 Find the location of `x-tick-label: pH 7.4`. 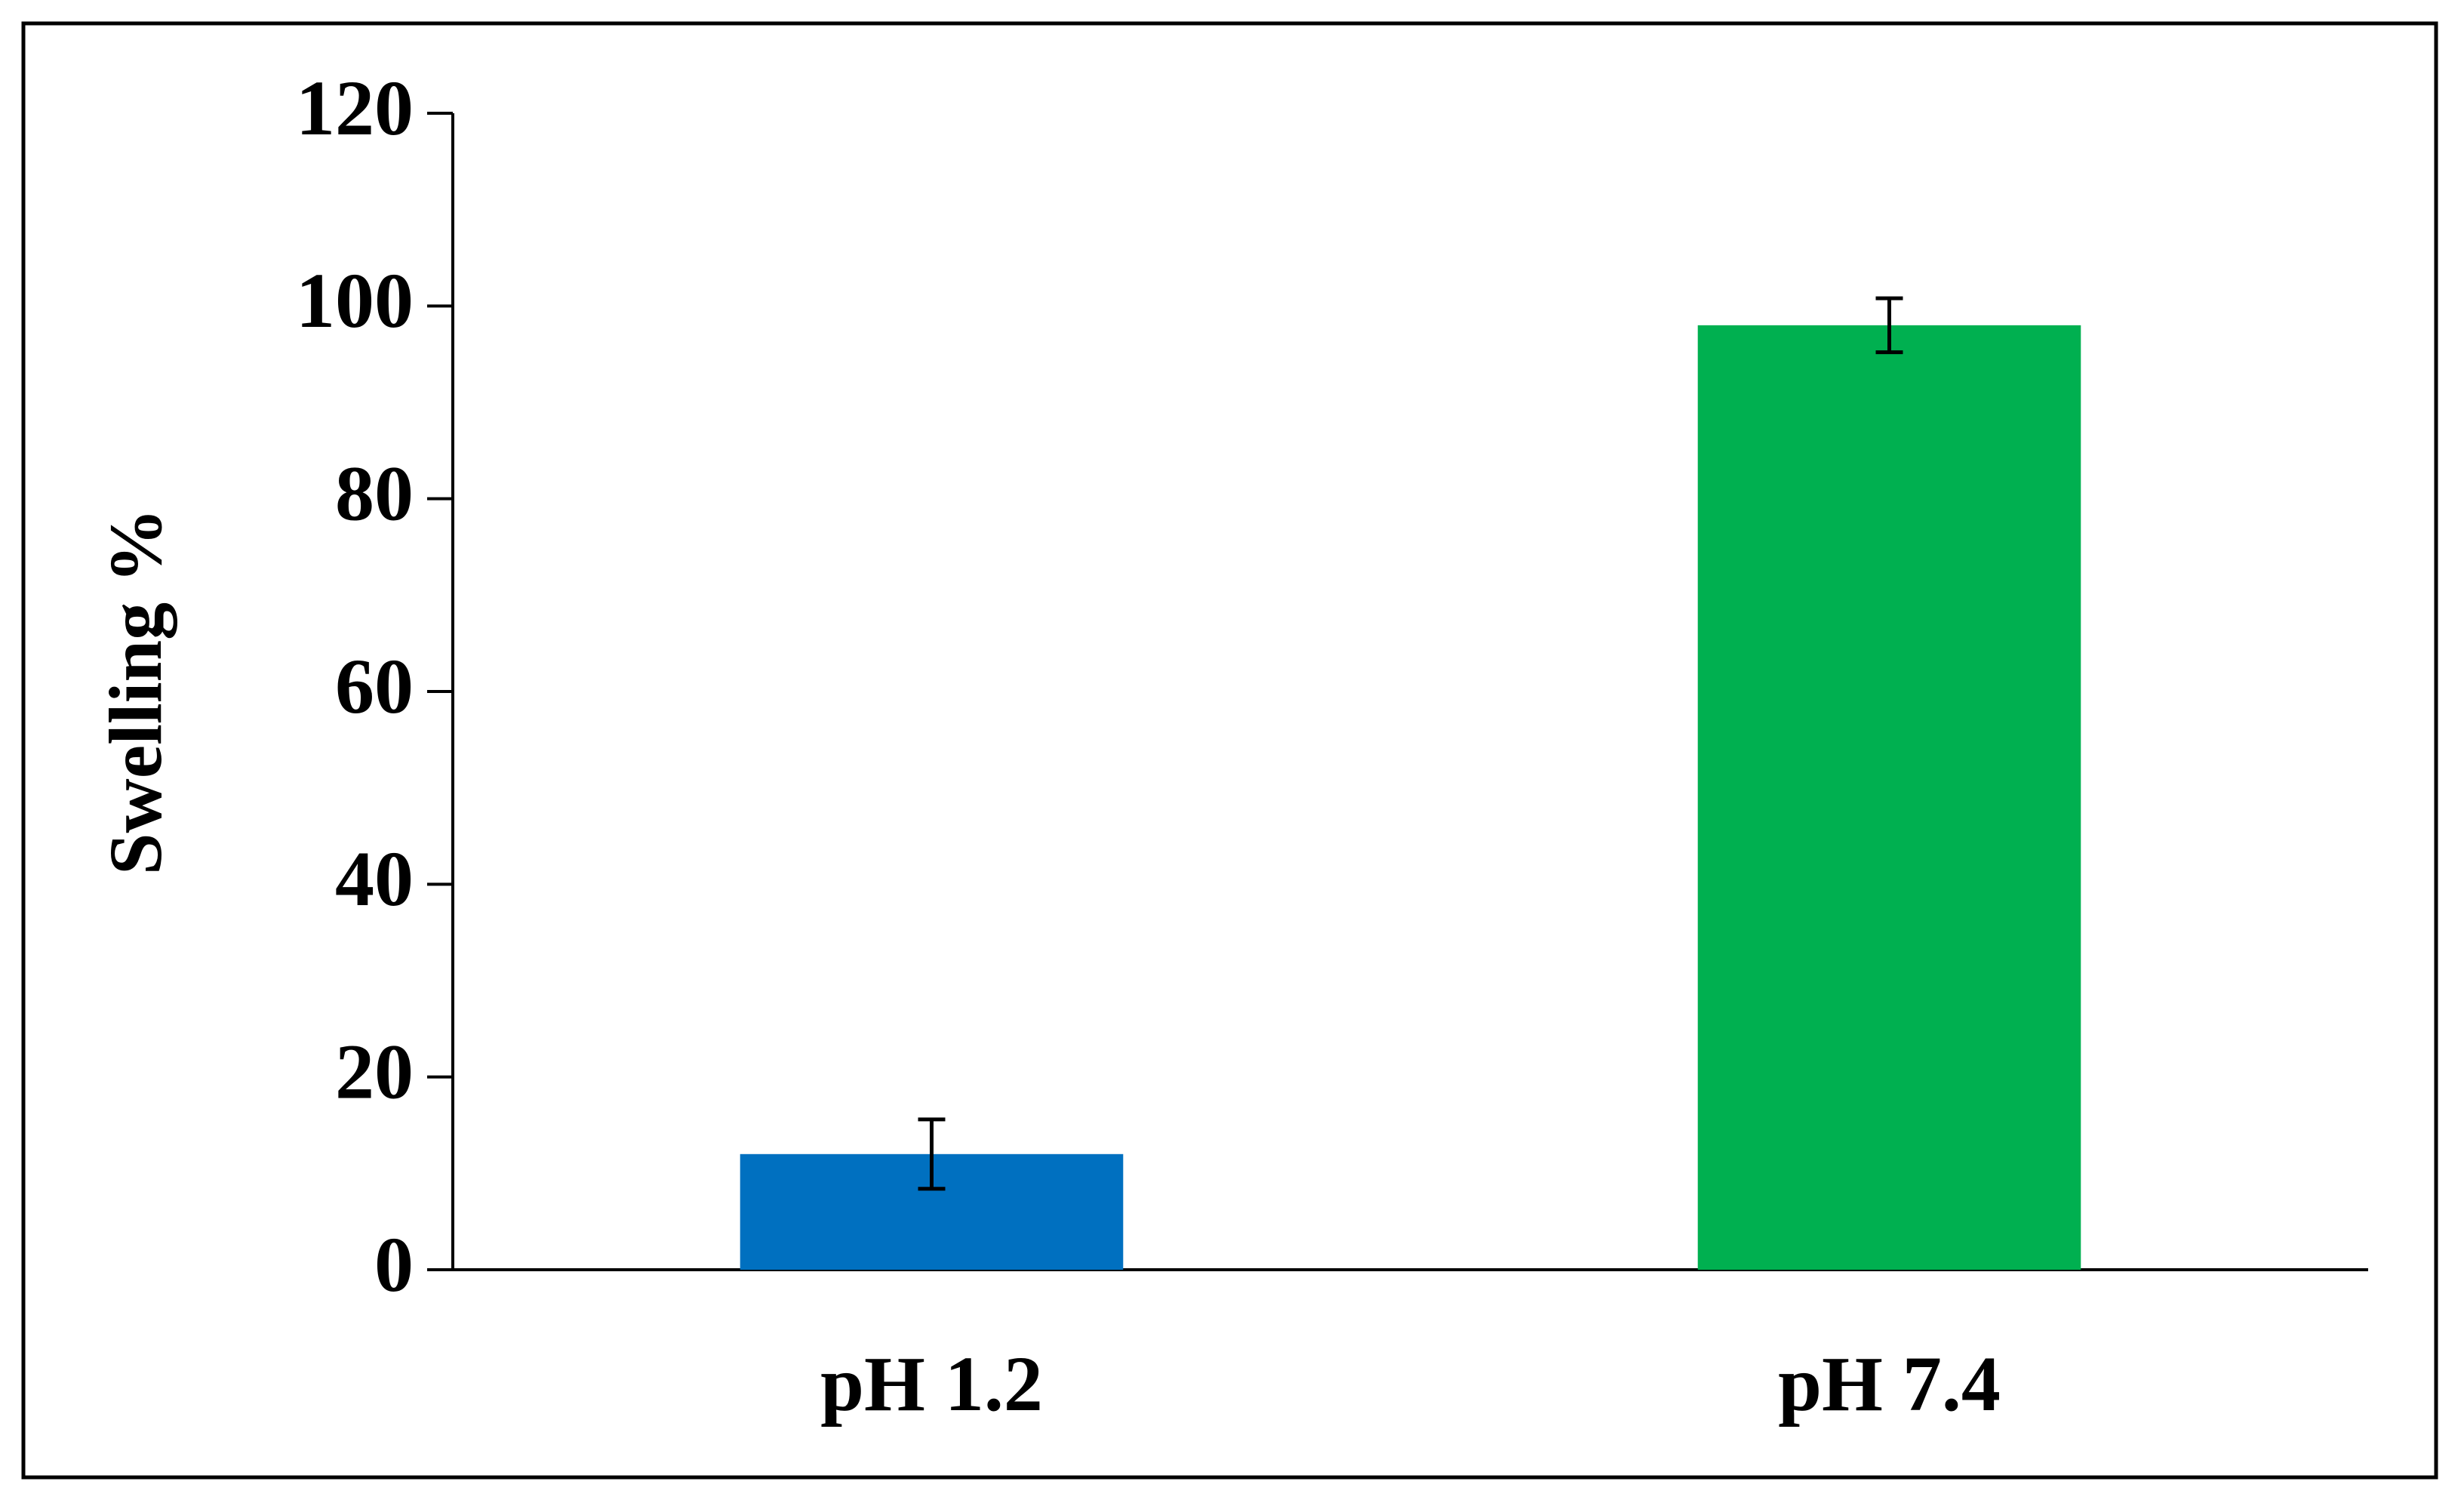

x-tick-label: pH 7.4 is located at coordinates (1889, 1384).